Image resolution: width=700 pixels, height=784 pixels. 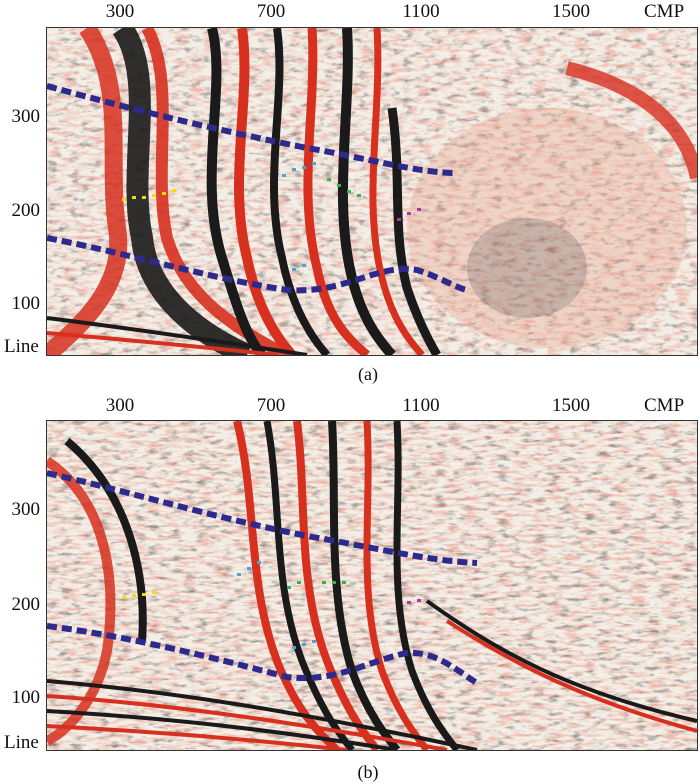 I want to click on panel-caption: (b), so click(x=368, y=772).